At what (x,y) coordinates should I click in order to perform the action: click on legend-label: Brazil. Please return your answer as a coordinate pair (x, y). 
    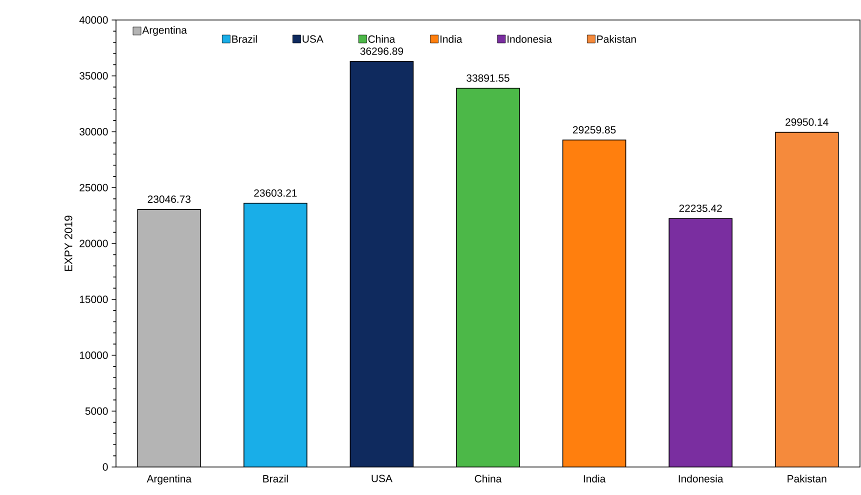
    Looking at the image, I should click on (244, 39).